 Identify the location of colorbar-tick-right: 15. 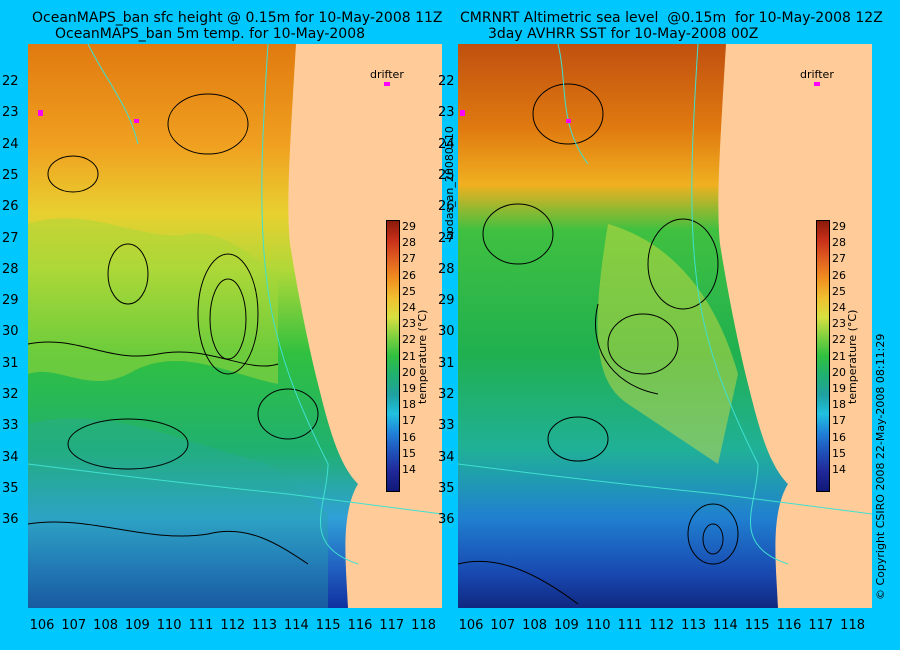
(839, 453).